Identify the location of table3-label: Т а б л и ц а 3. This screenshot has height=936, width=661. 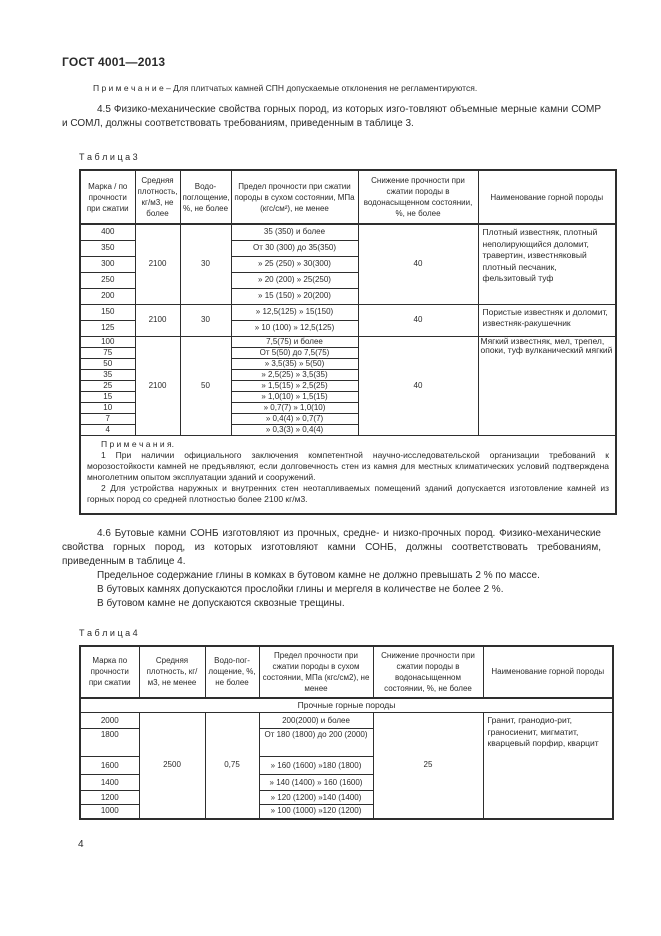
(108, 157).